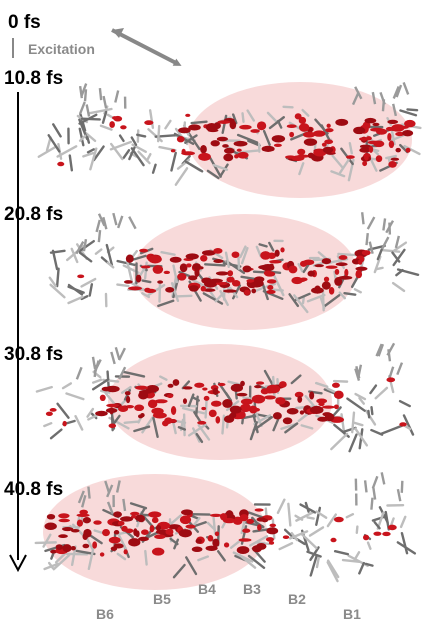 This screenshot has width=424, height=622. What do you see at coordinates (33, 214) in the screenshot?
I see `time-label: 20.8 fs` at bounding box center [33, 214].